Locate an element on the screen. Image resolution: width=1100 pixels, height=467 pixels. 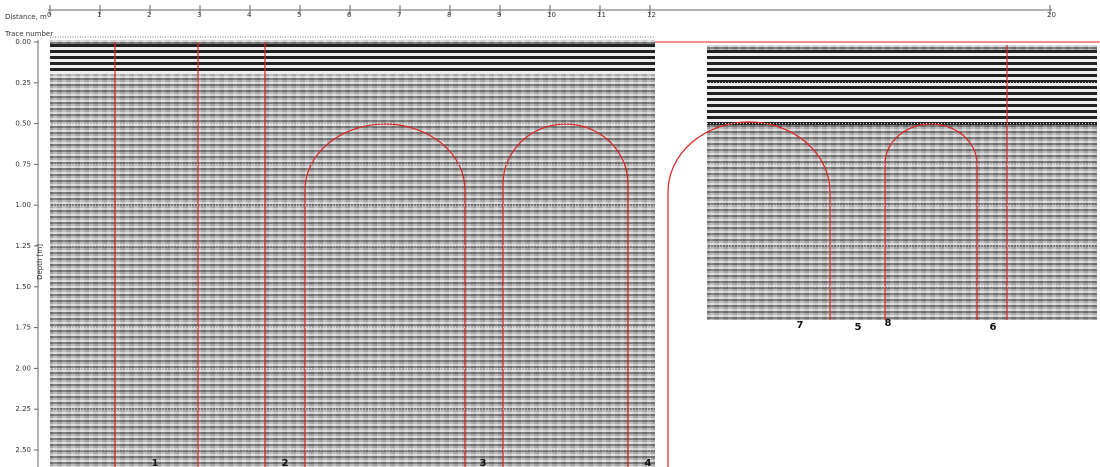
depth-label: Depth [m] is located at coordinates (40, 262).